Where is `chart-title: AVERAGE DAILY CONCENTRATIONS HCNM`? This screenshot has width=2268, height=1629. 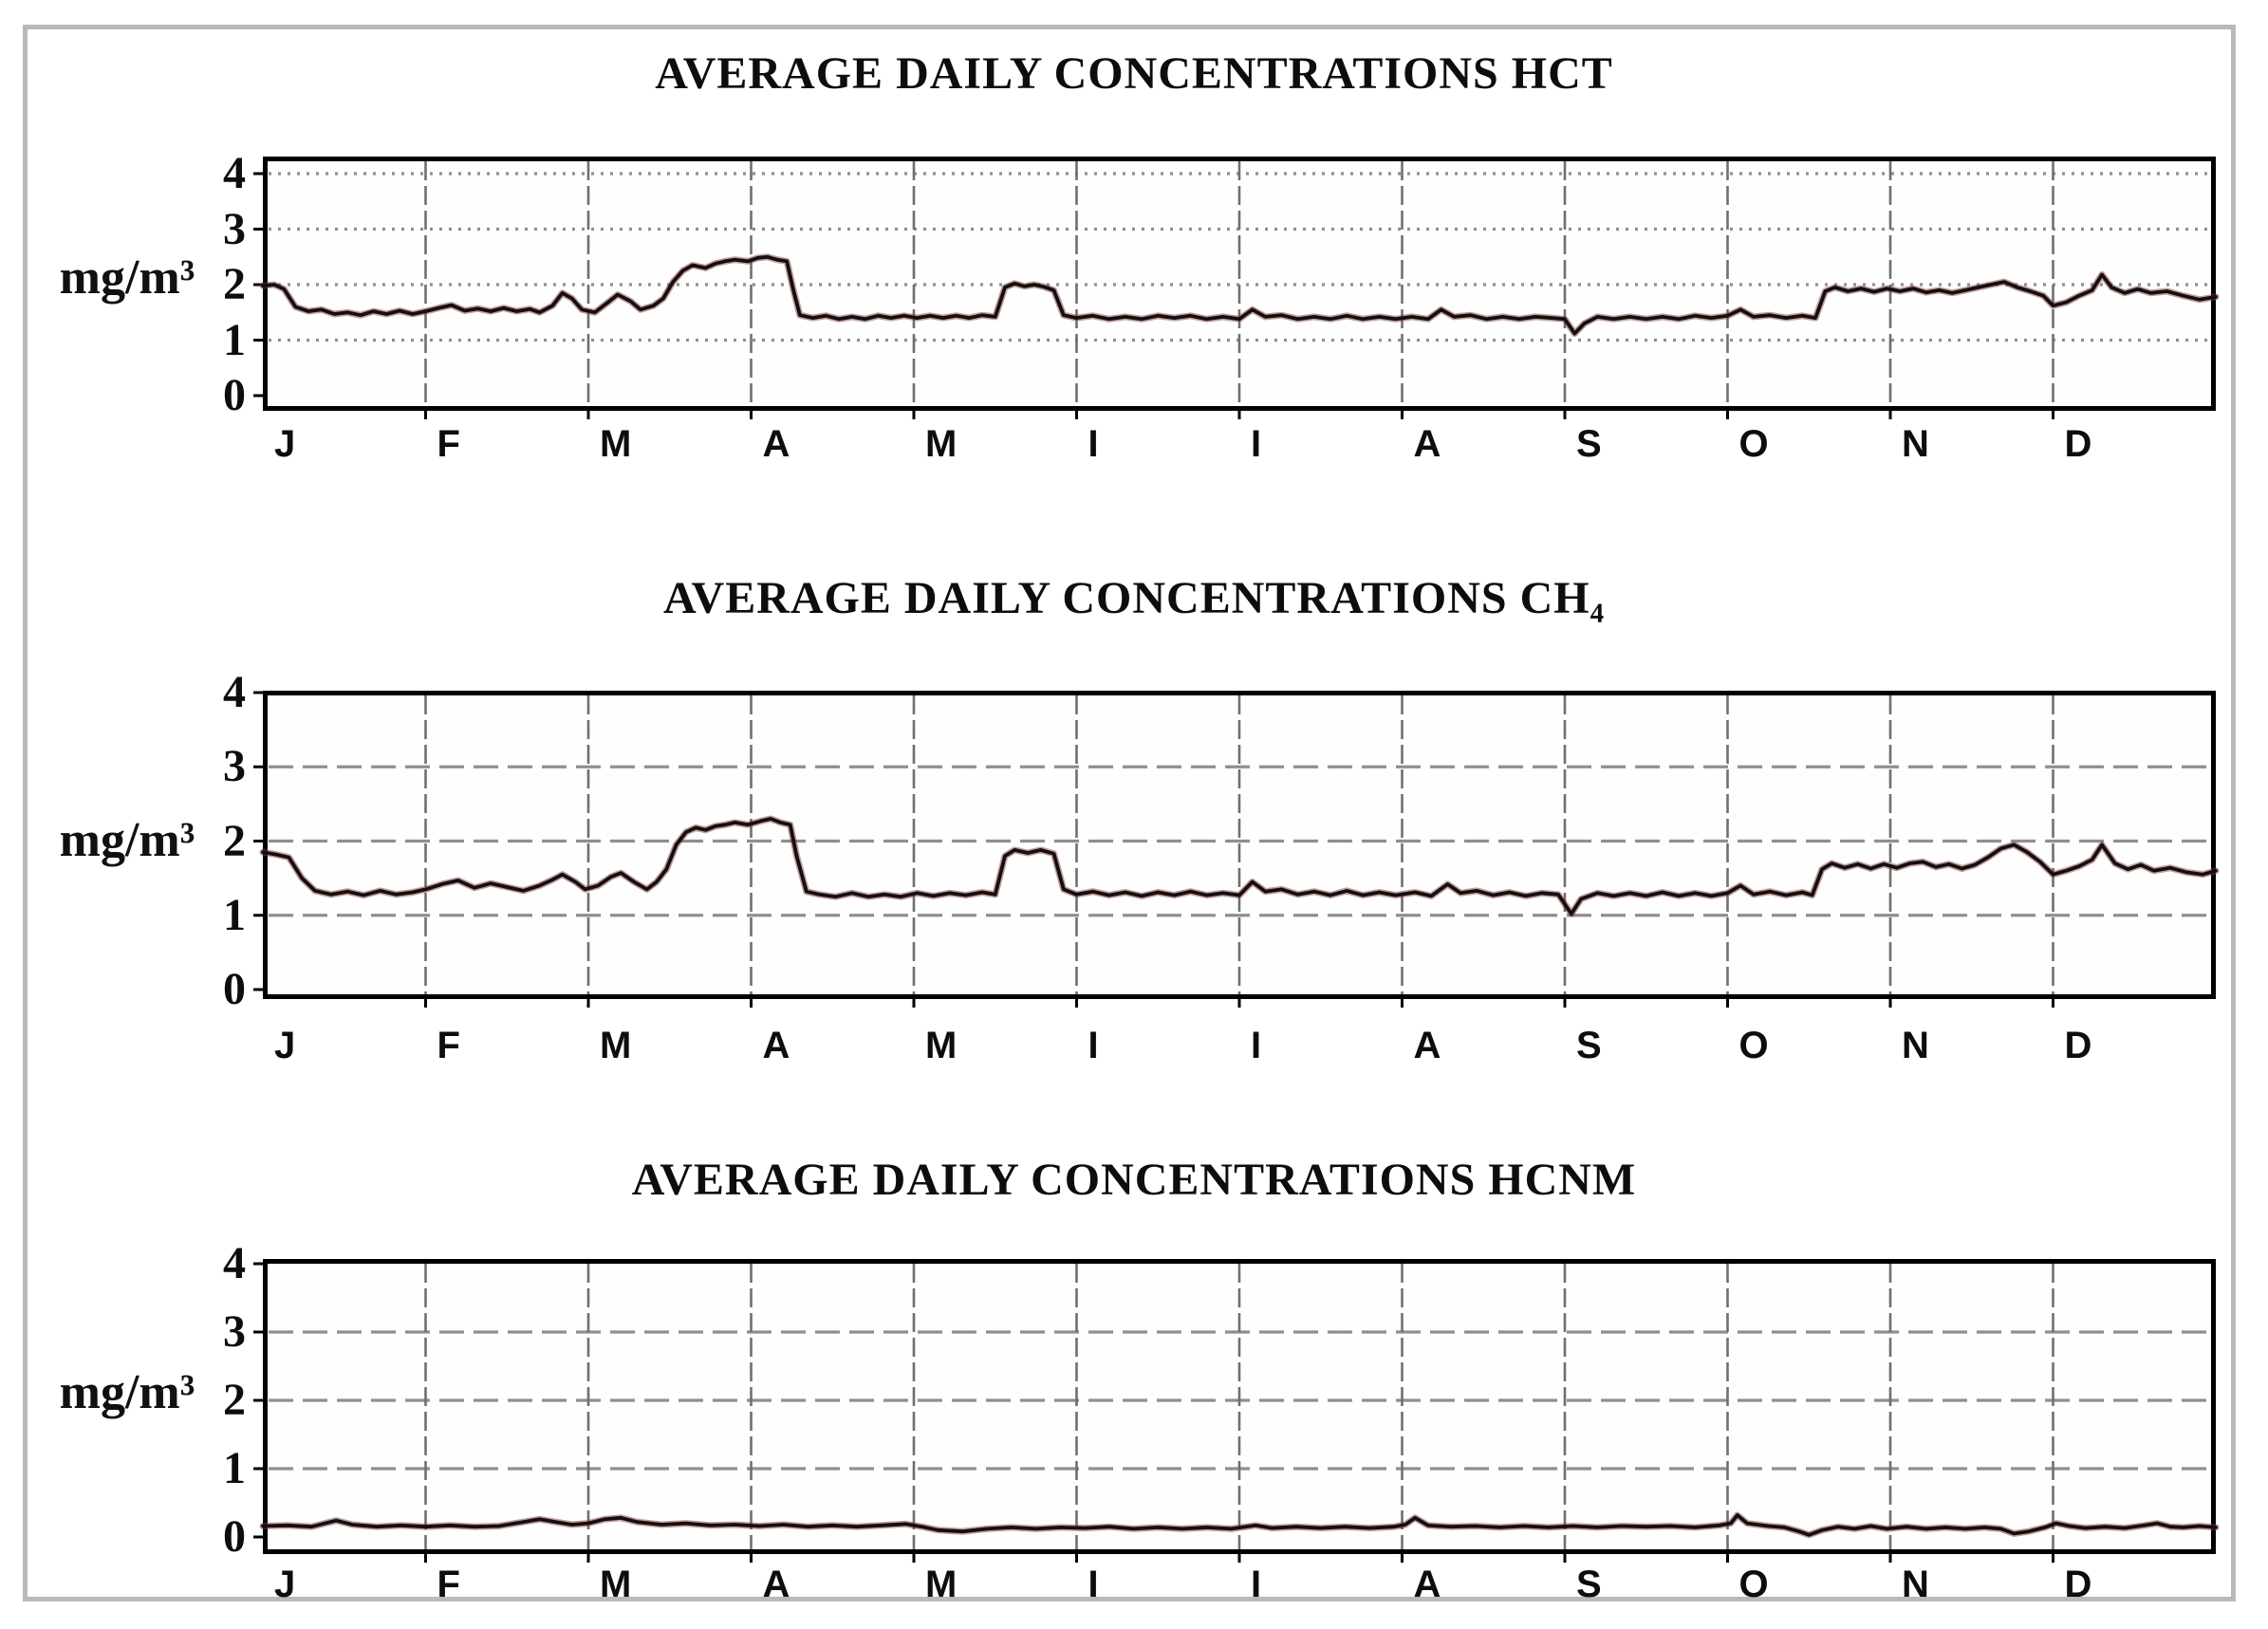
chart-title: AVERAGE DAILY CONCENTRATIONS HCNM is located at coordinates (1134, 1180).